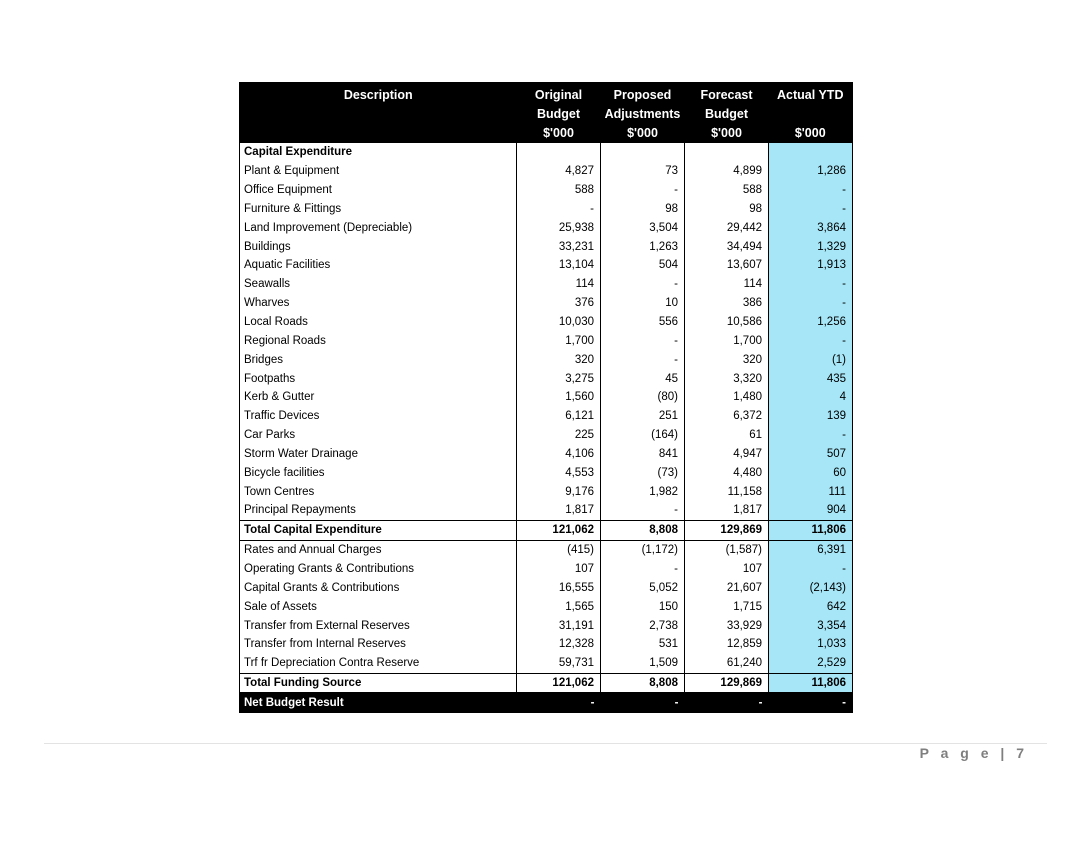 This screenshot has width=1092, height=844. I want to click on header-line: Adjustments, so click(642, 114).